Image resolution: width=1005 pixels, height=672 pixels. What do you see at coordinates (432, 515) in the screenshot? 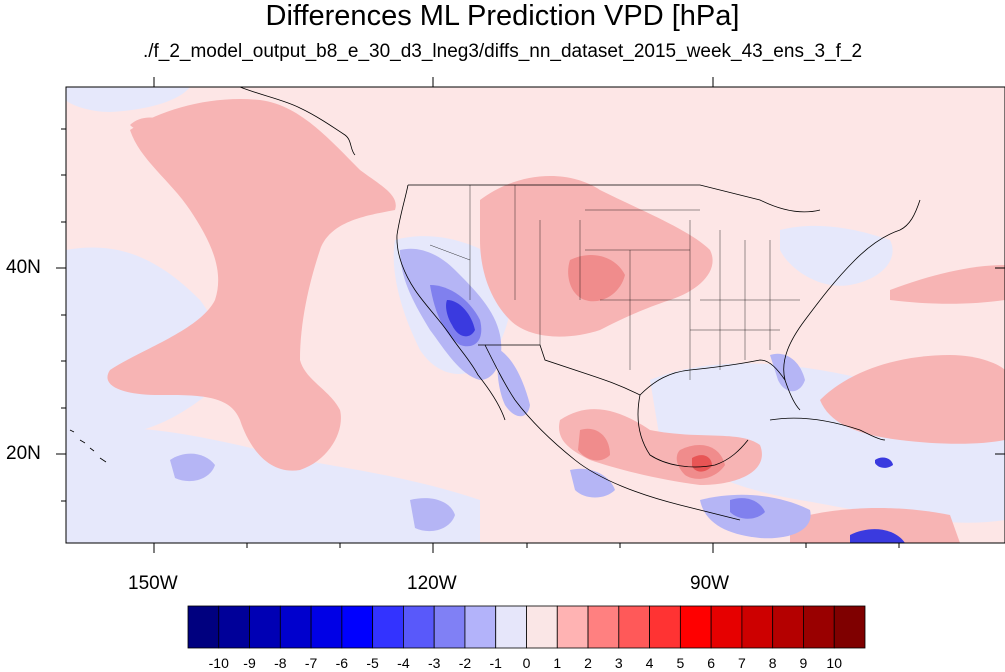
I see `field-blue-pacific-south-blob` at bounding box center [432, 515].